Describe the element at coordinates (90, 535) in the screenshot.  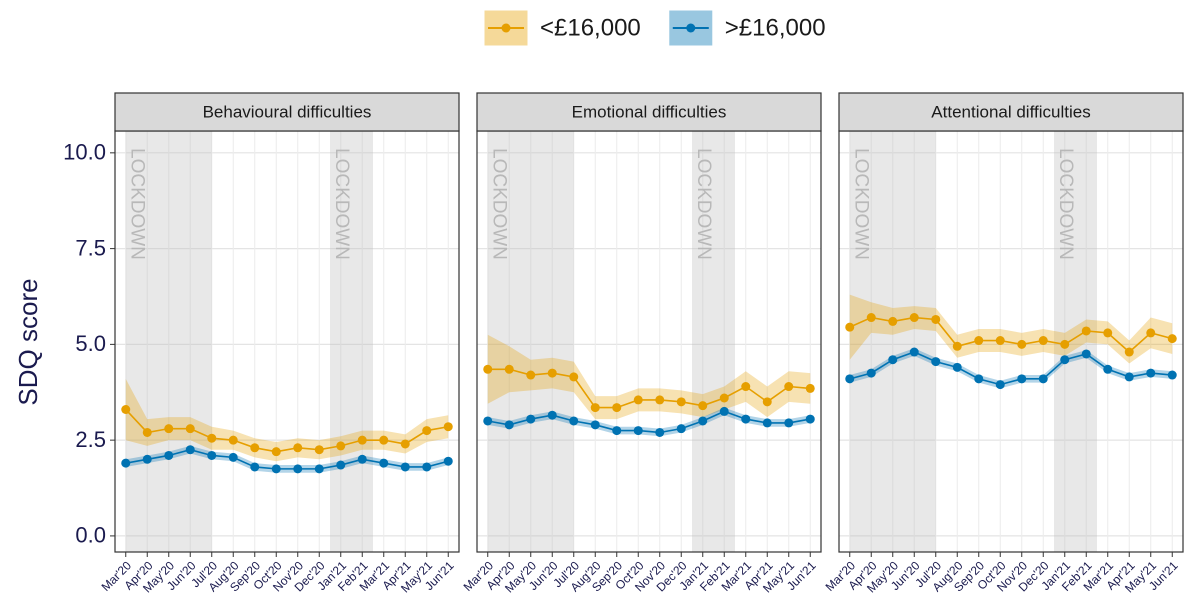
I see `y-tick-label: 0.0` at that location.